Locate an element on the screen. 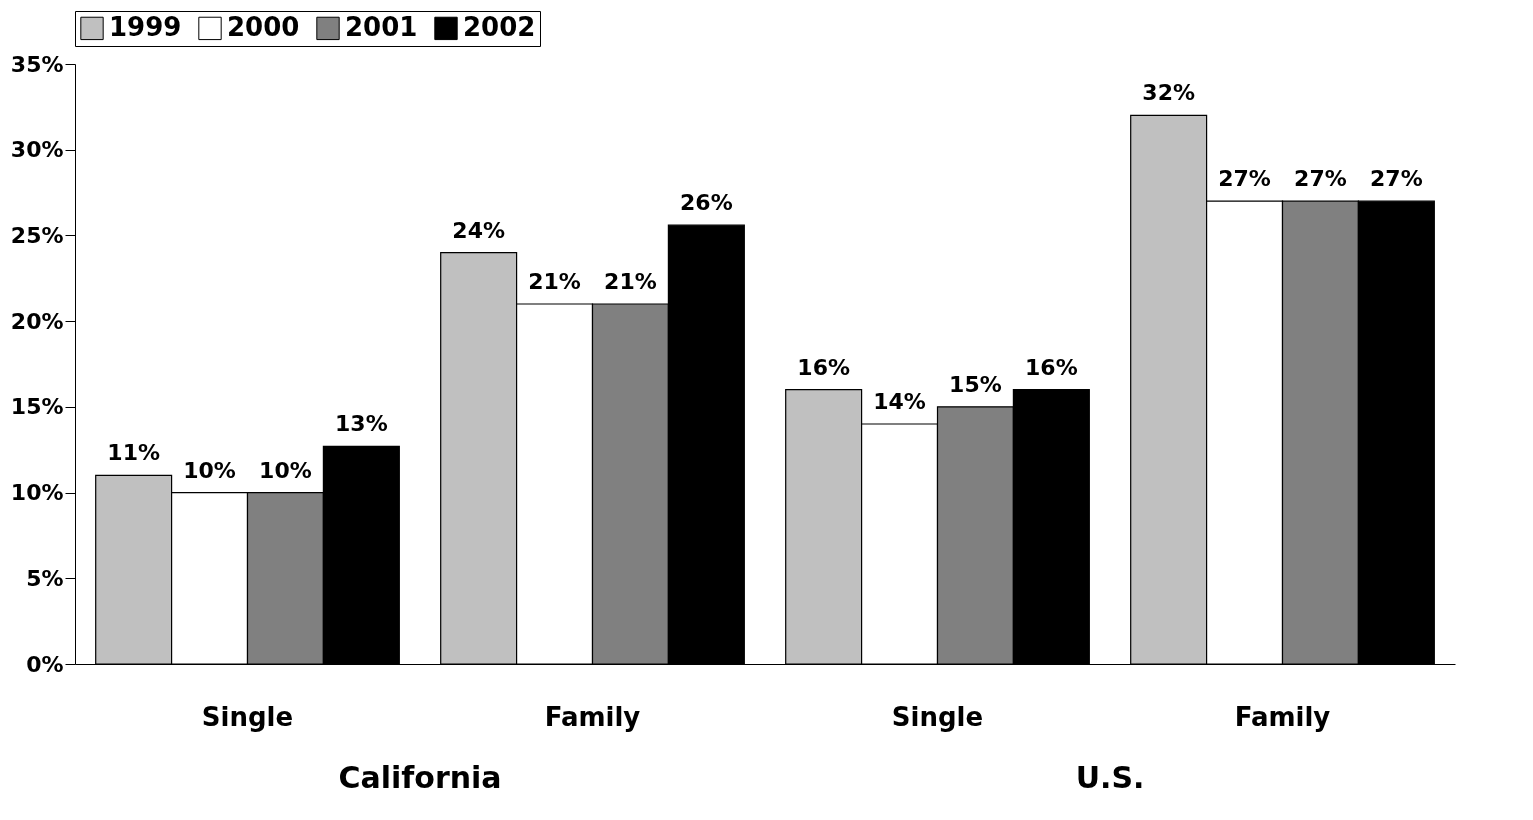  legend-label: 1999 is located at coordinates (145, 27).